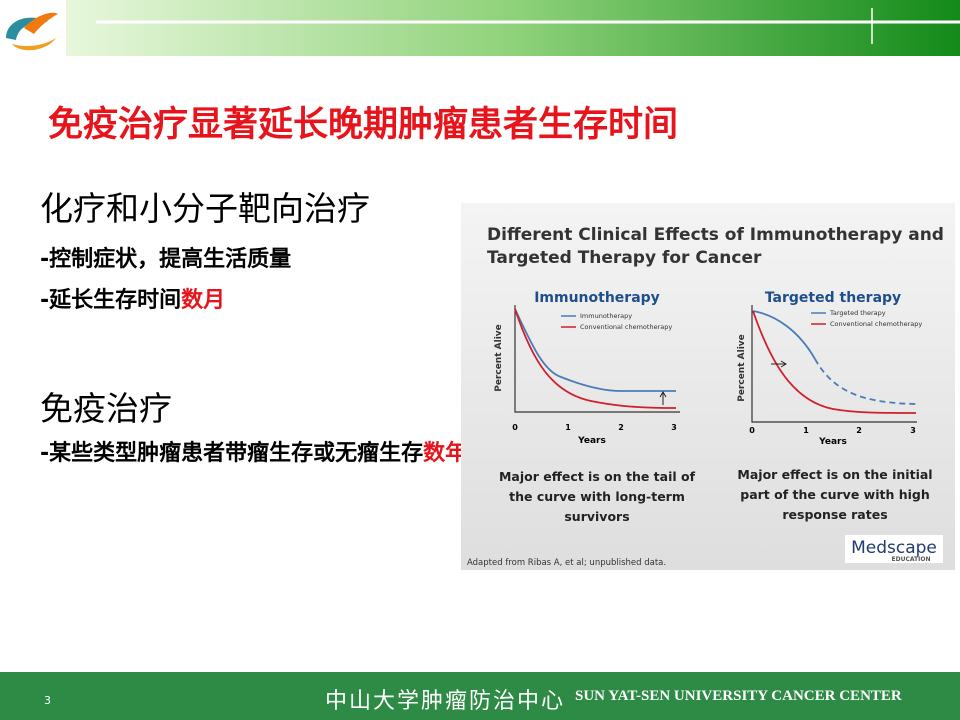  I want to click on header-bar, so click(483, 28).